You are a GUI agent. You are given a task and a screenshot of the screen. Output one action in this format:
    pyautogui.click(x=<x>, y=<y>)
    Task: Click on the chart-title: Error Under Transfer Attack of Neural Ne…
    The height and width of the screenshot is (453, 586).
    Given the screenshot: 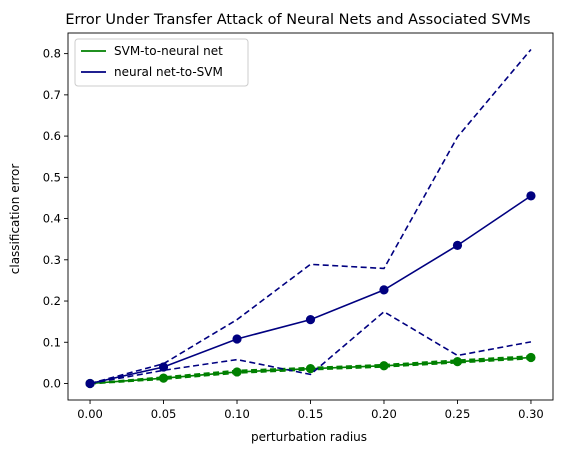 What is the action you would take?
    pyautogui.click(x=297, y=20)
    